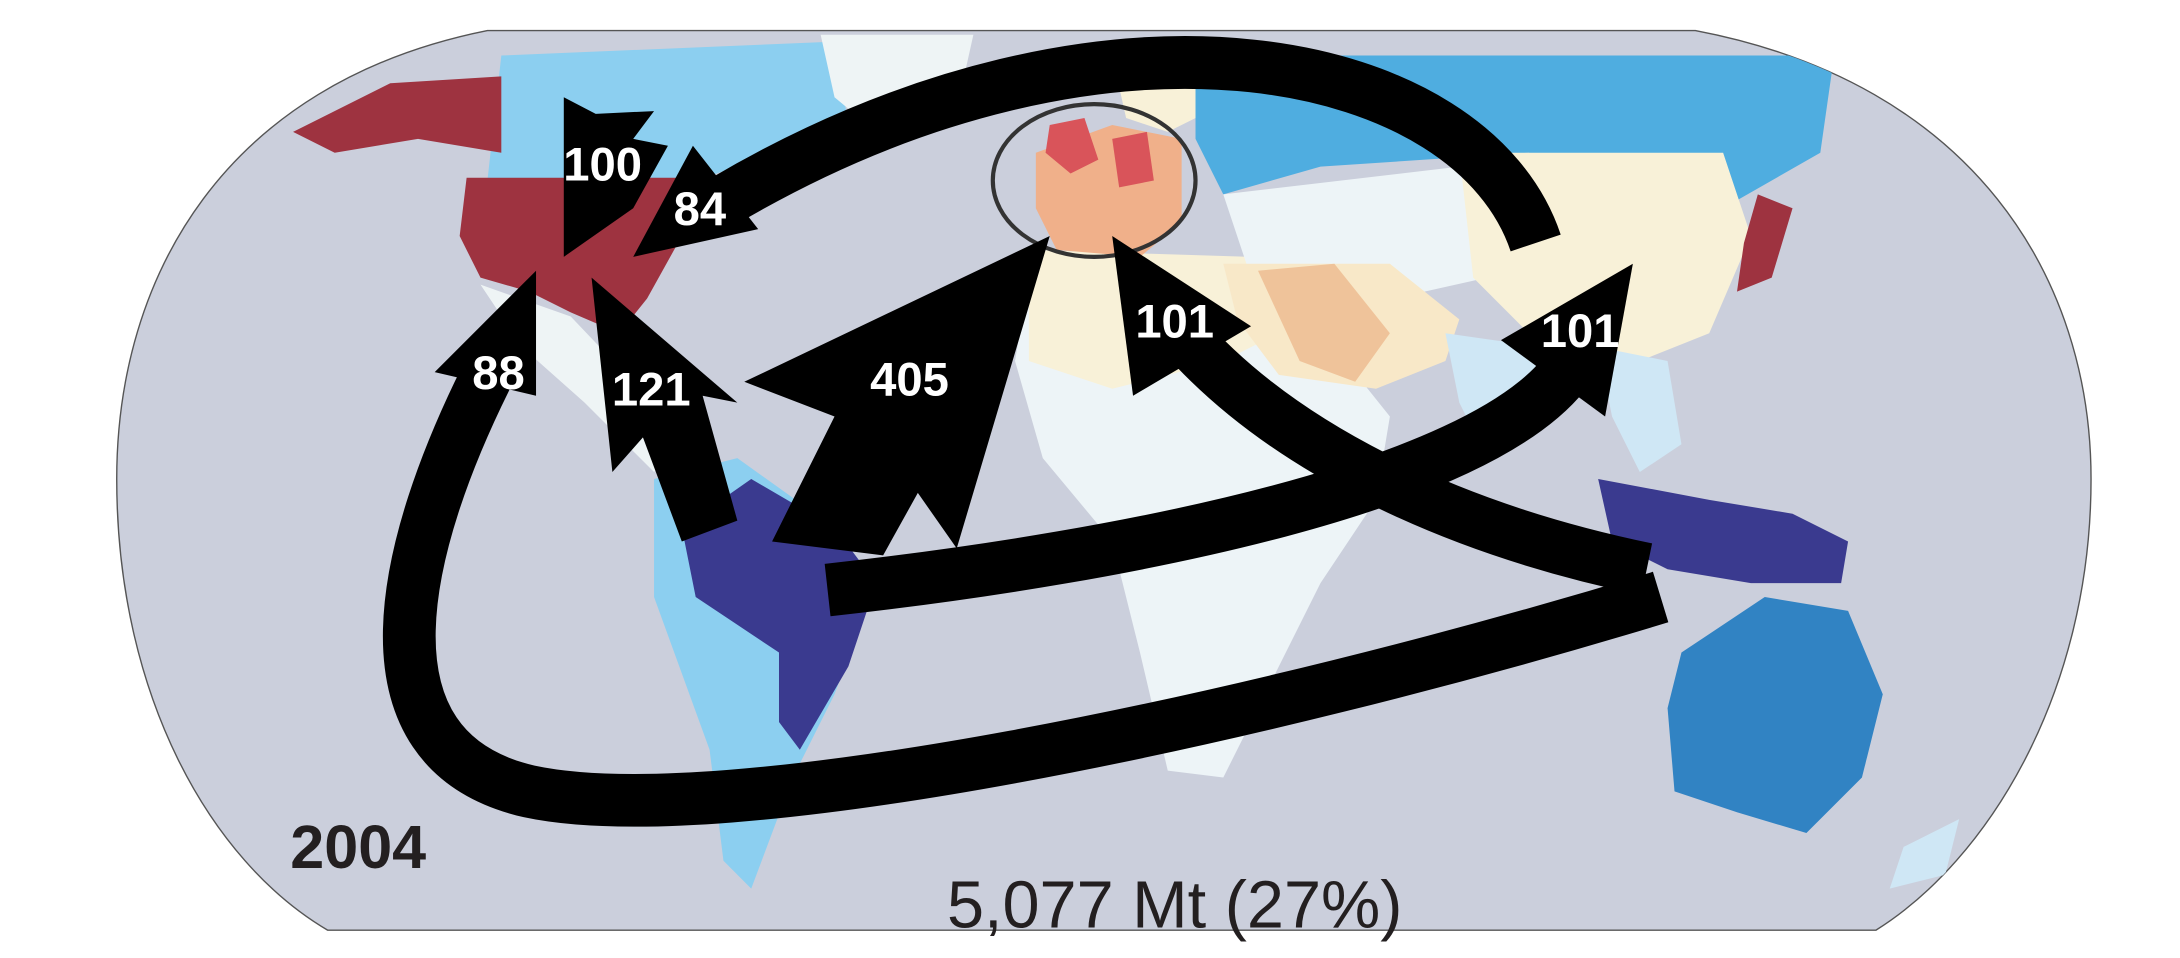 Image resolution: width=2180 pixels, height=958 pixels. Describe the element at coordinates (1723, 531) in the screenshot. I see `indonesia` at that location.